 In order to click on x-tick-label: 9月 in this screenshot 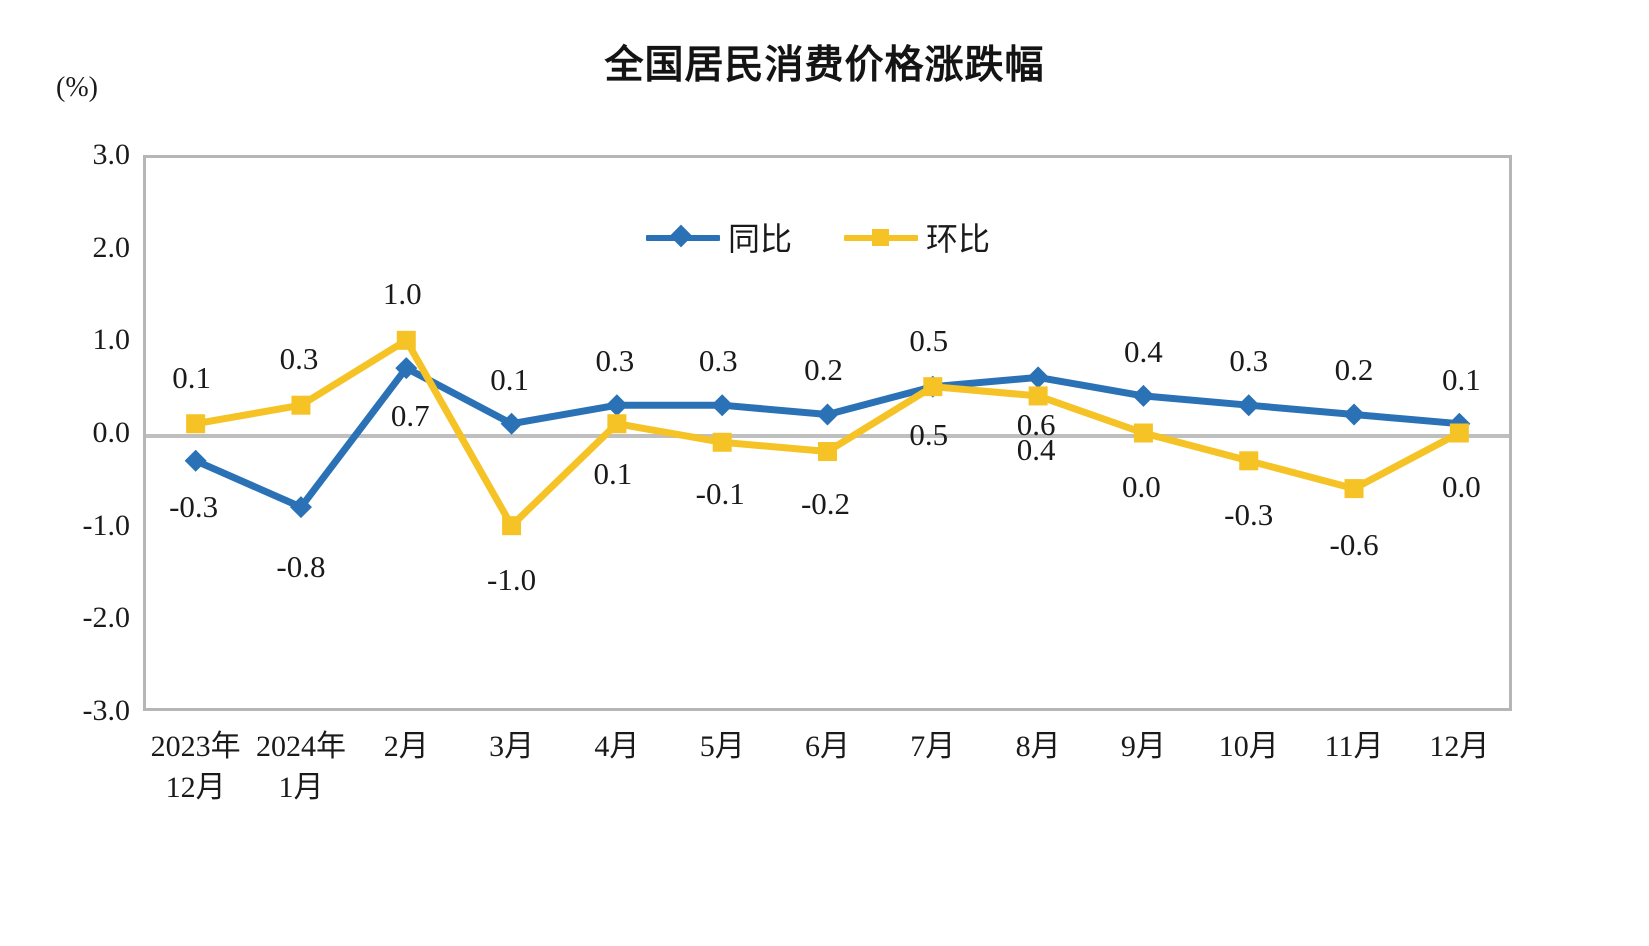, I will do `click(1143, 746)`.